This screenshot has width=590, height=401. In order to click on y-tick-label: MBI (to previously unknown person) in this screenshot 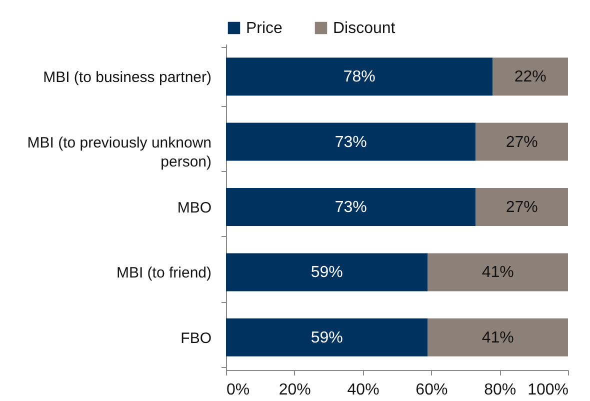, I will do `click(119, 152)`.